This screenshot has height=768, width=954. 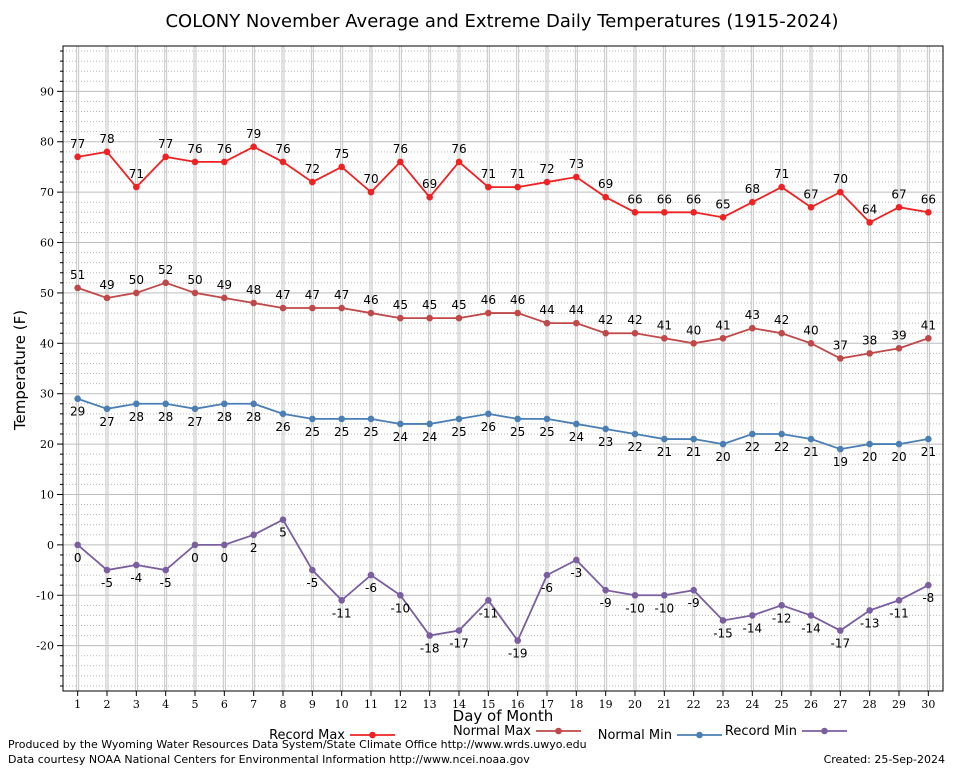 What do you see at coordinates (77, 704) in the screenshot?
I see `x-tick-label: 1` at bounding box center [77, 704].